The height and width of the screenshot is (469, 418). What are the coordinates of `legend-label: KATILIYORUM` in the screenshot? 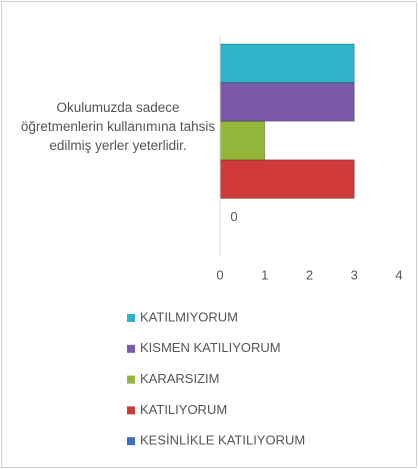 It's located at (183, 409).